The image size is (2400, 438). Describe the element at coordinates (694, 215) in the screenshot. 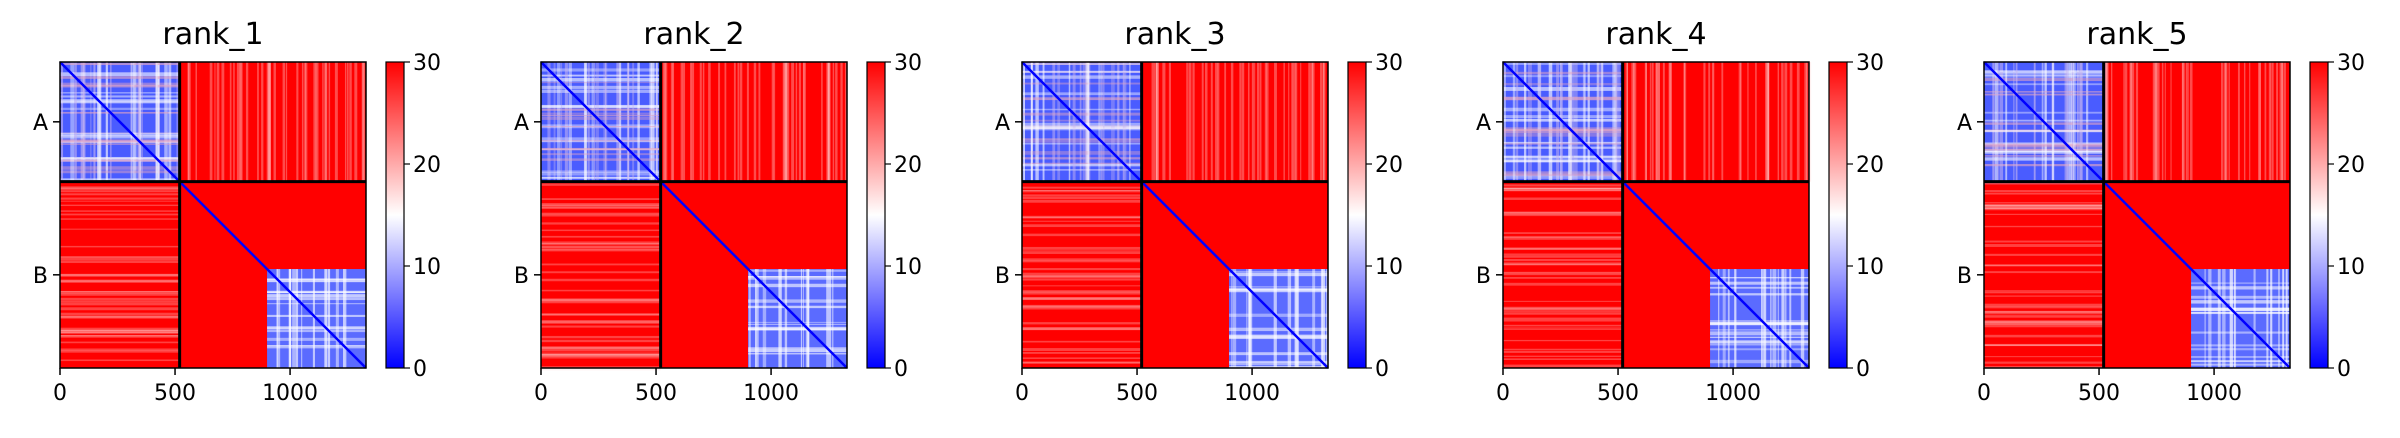

I see `diagonal` at that location.